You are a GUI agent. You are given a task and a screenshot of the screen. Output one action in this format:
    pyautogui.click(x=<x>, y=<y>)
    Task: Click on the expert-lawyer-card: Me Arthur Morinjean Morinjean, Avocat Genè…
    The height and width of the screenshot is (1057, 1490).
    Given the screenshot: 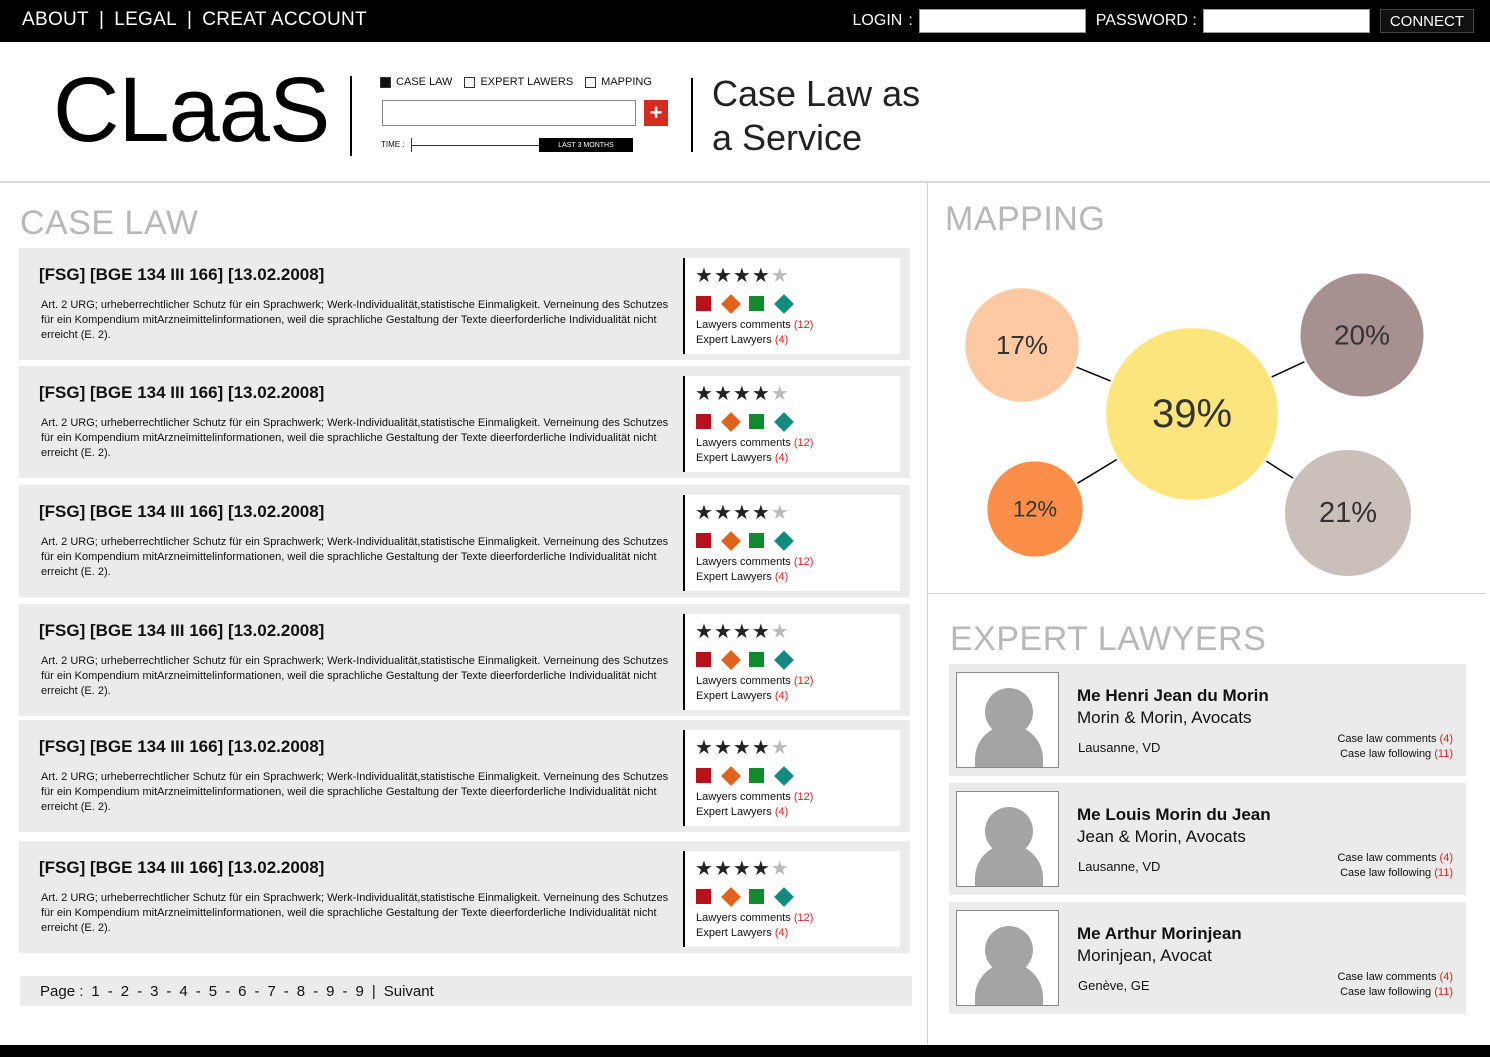 What is the action you would take?
    pyautogui.click(x=1207, y=958)
    